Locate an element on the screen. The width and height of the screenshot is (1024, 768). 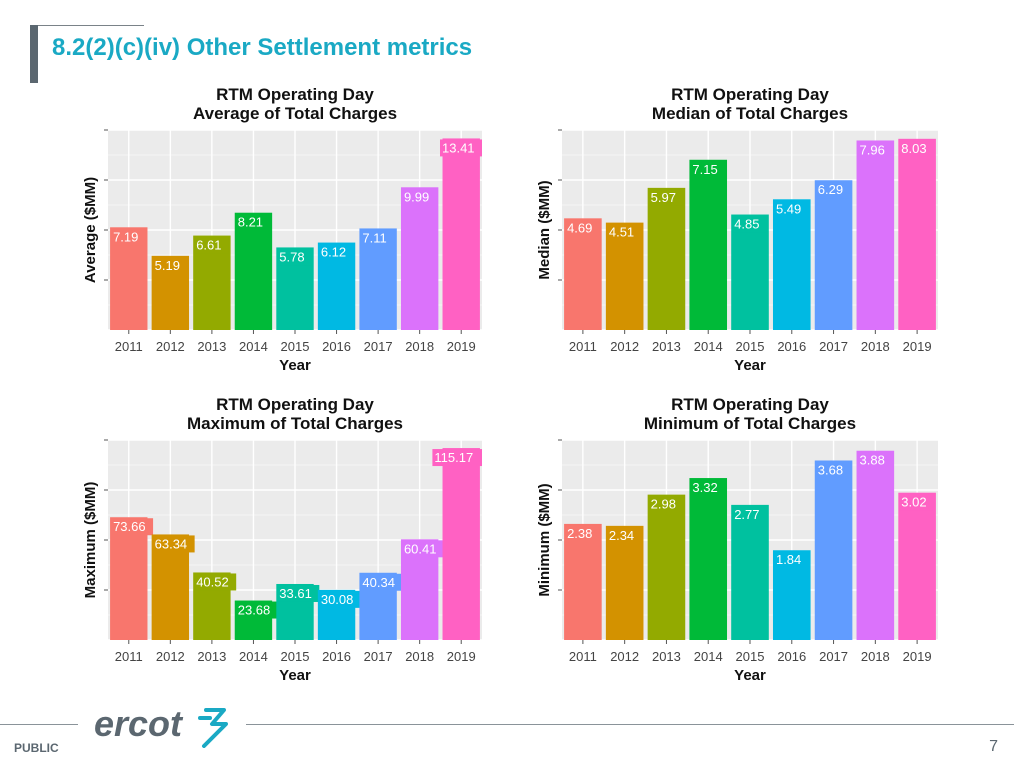
value-label-2018: 3.88 is located at coordinates (874, 460).